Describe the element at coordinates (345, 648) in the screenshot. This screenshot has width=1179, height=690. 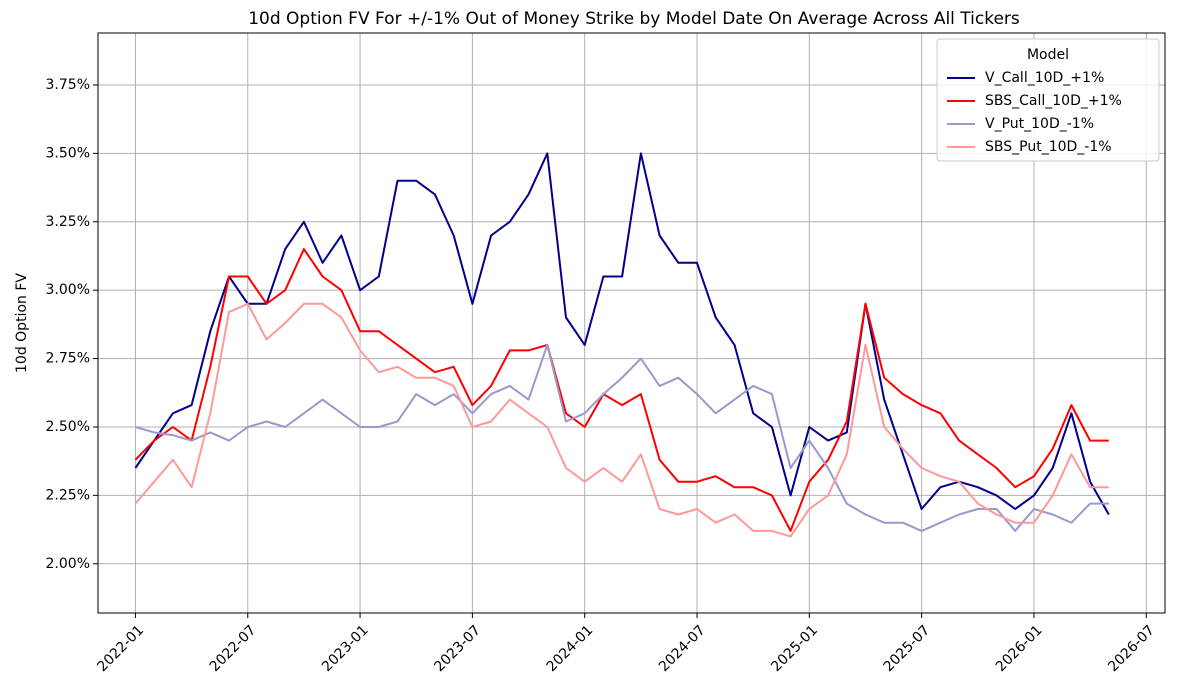
I see `x-tick-label: 2023-01` at that location.